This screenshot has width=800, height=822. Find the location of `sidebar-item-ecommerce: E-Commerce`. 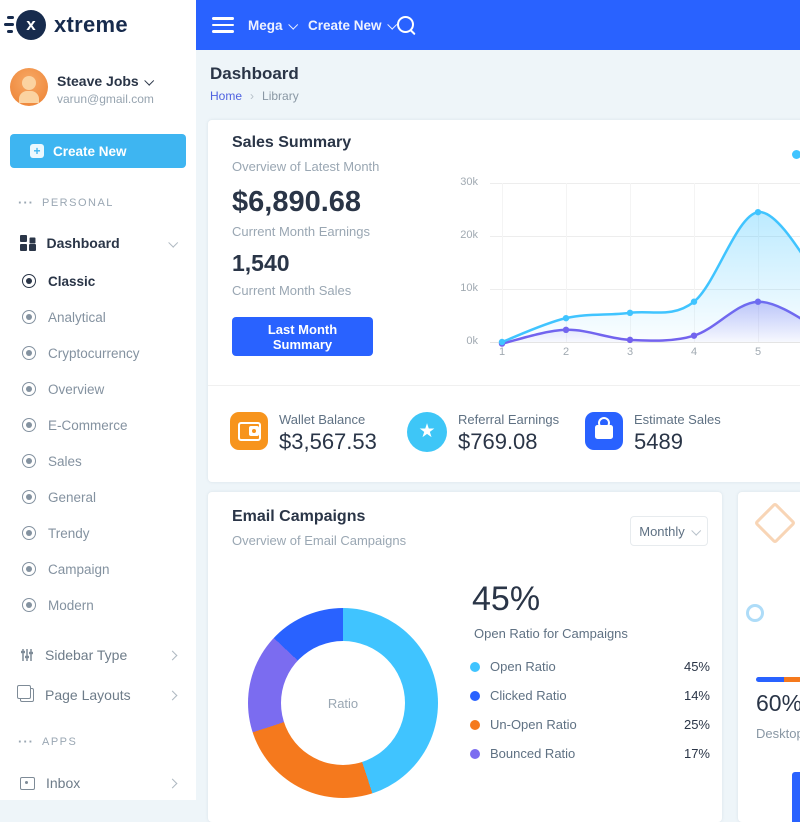

sidebar-item-ecommerce: E-Commerce is located at coordinates (98, 425).